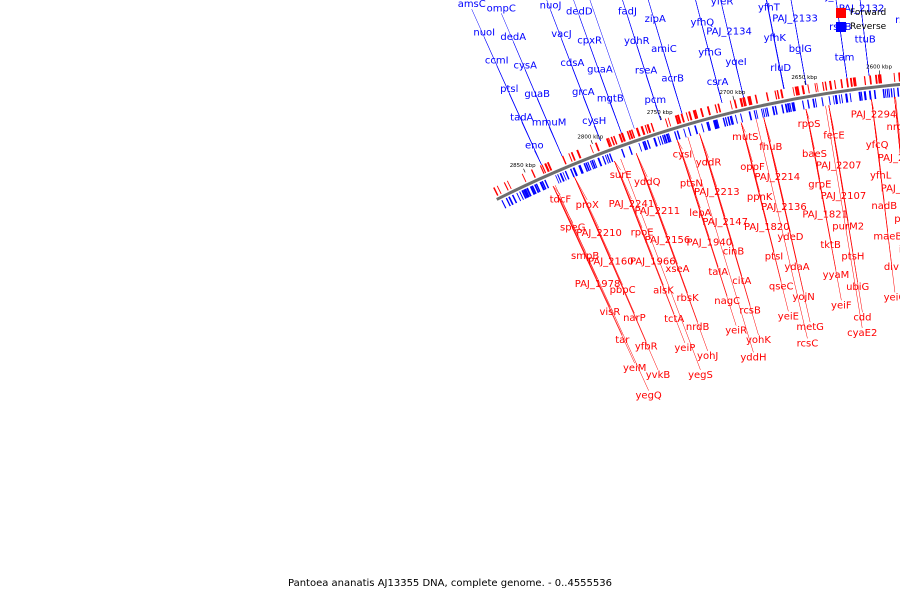  I want to click on reverse-gene-label-eno-0: eno, so click(534, 146).